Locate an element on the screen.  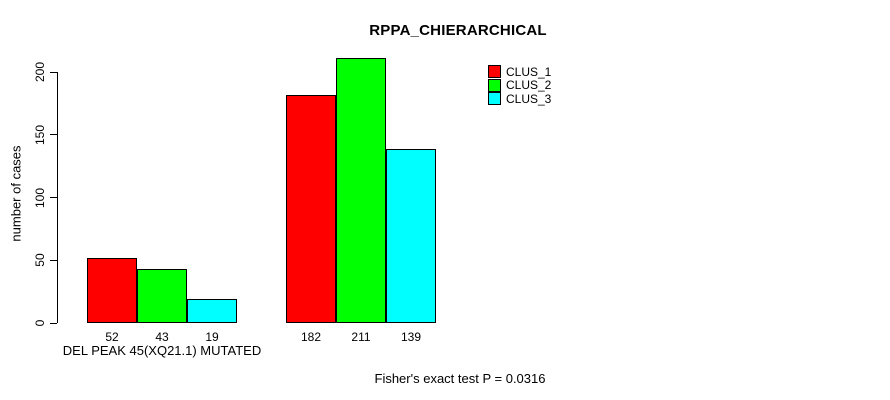
legend-label: CLUS_2 is located at coordinates (529, 85).